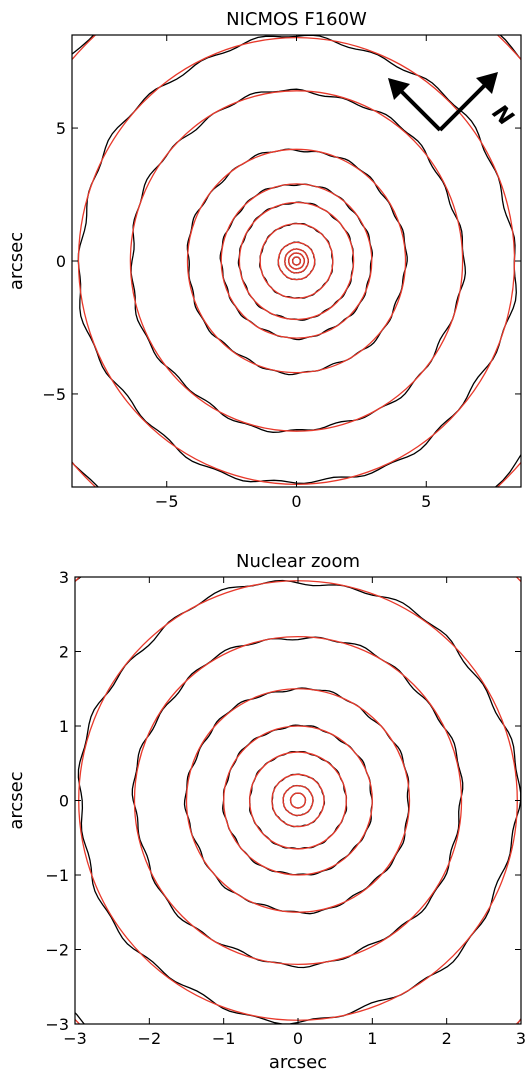 Image resolution: width=527 pixels, height=1087 pixels. Describe the element at coordinates (298, 1062) in the screenshot. I see `x-axis-label: arcsec` at that location.